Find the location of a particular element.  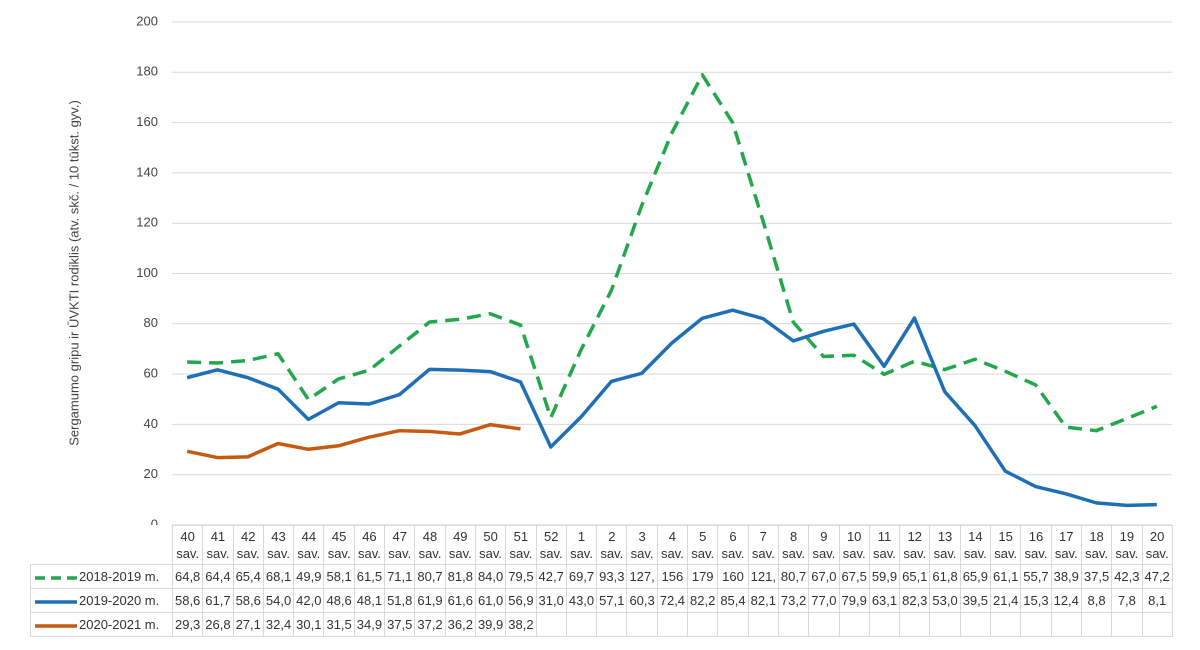

x-tick-label: 3 sav. is located at coordinates (642, 545).